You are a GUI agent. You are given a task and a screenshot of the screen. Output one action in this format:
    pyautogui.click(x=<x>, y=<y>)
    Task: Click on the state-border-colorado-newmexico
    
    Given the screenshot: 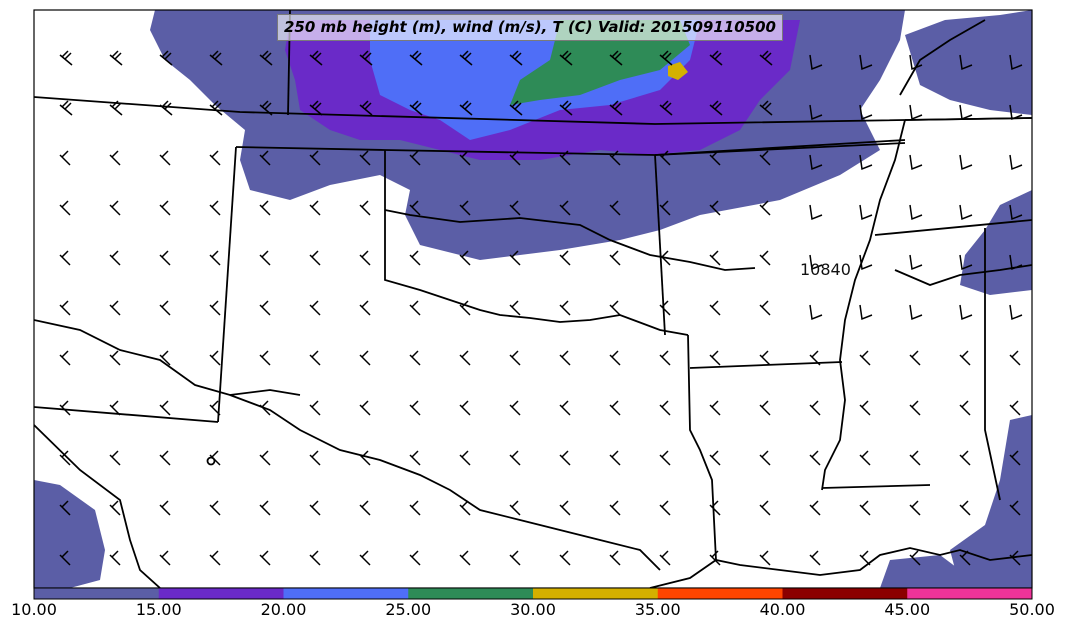 What is the action you would take?
    pyautogui.click(x=227, y=284)
    